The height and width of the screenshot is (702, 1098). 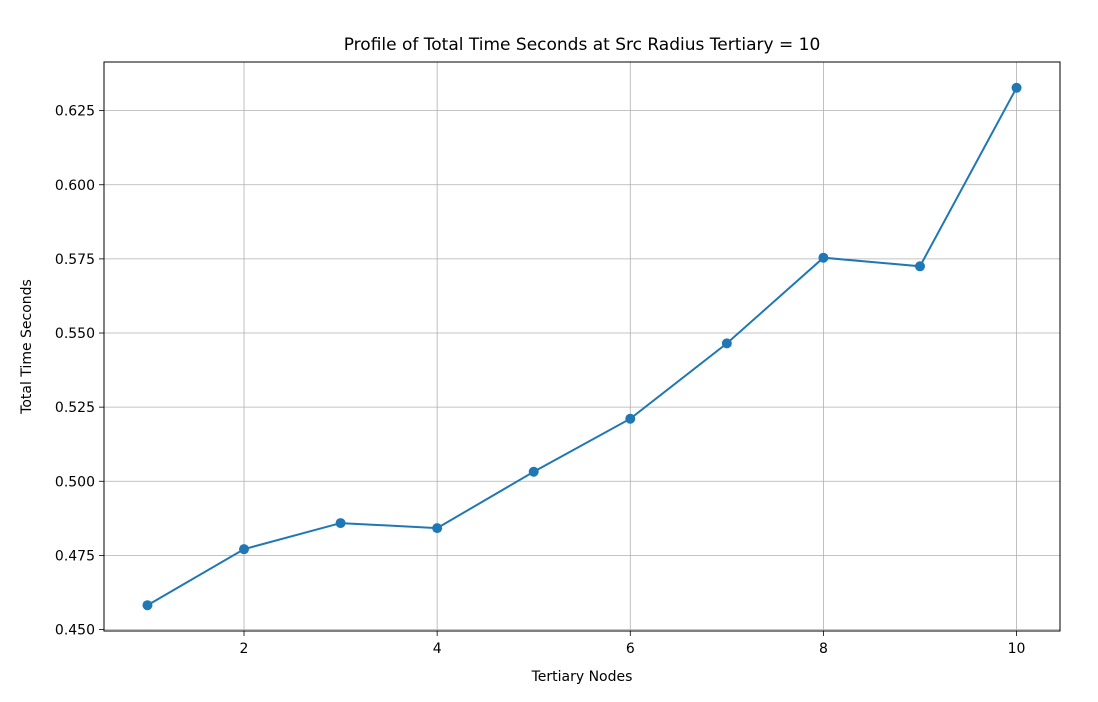 What do you see at coordinates (75, 556) in the screenshot?
I see `y-tick-label: 0.475` at bounding box center [75, 556].